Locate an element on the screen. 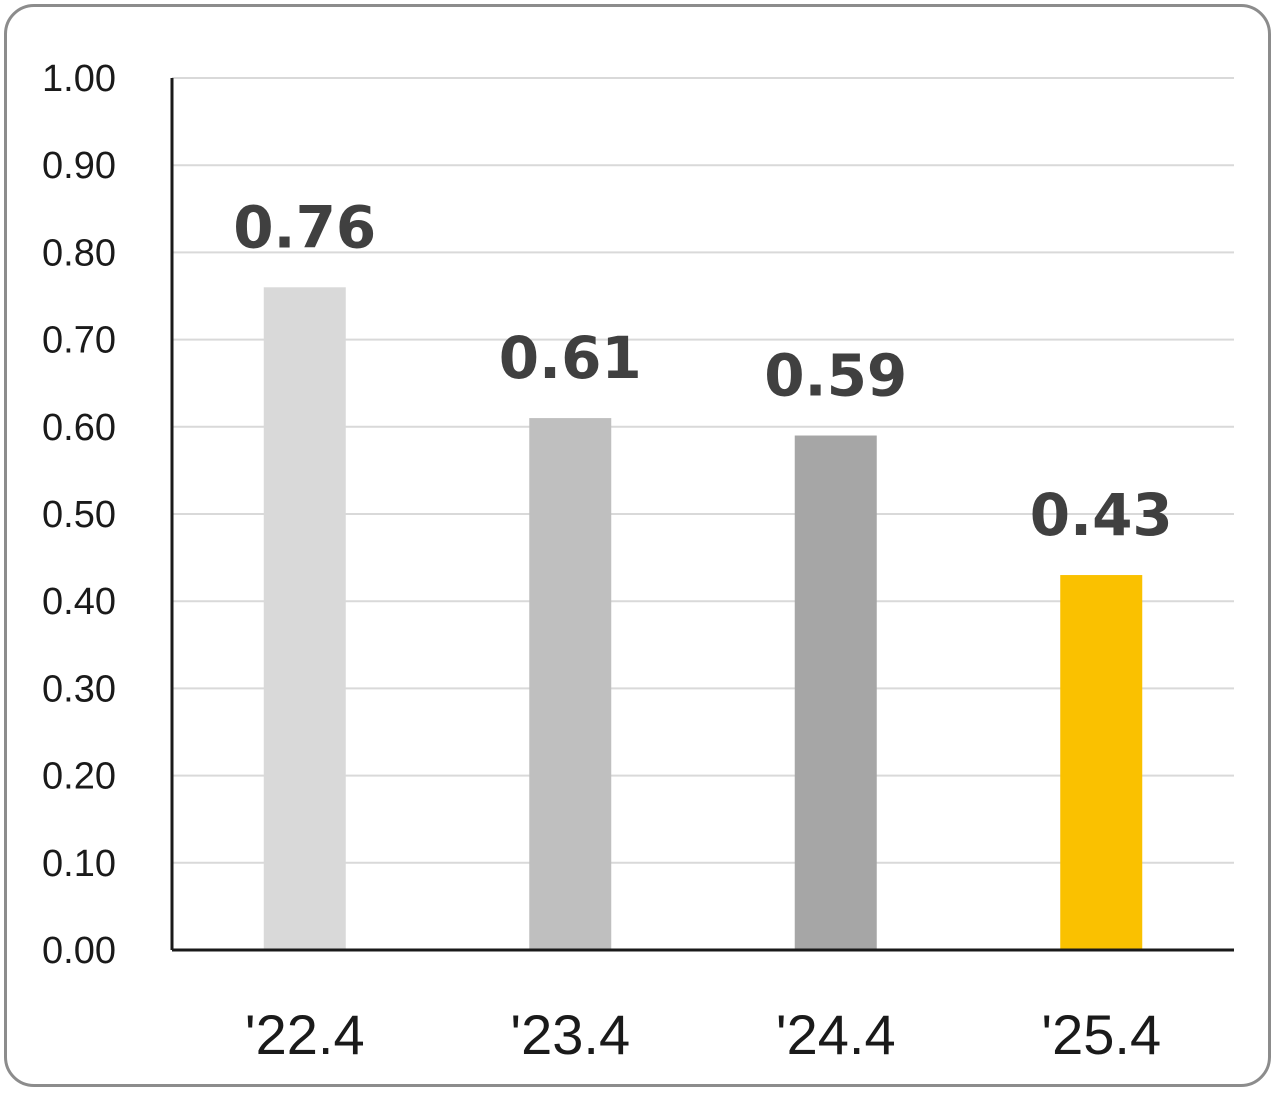  y-tick-label: 0.40 is located at coordinates (79, 602).